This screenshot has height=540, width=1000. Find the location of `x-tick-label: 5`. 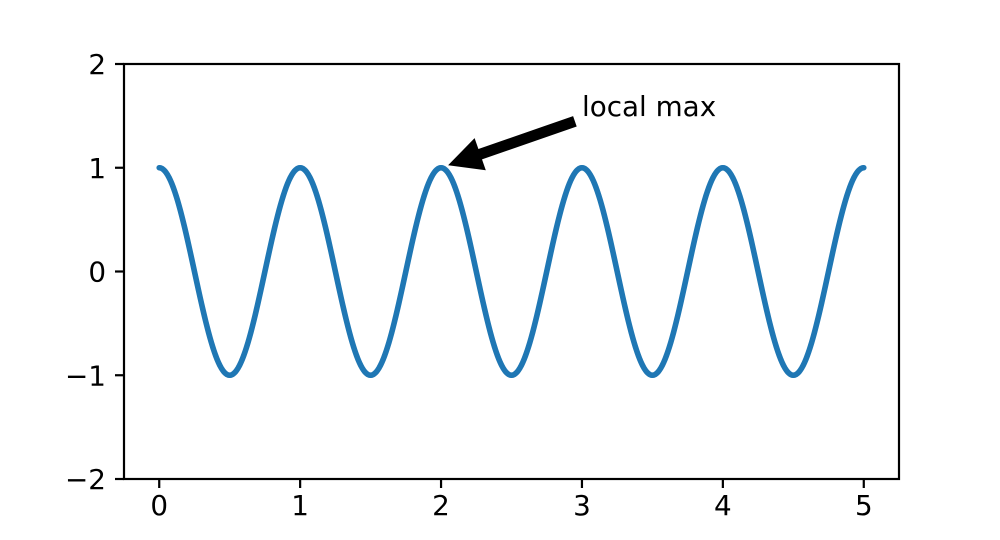

x-tick-label: 5 is located at coordinates (864, 505).